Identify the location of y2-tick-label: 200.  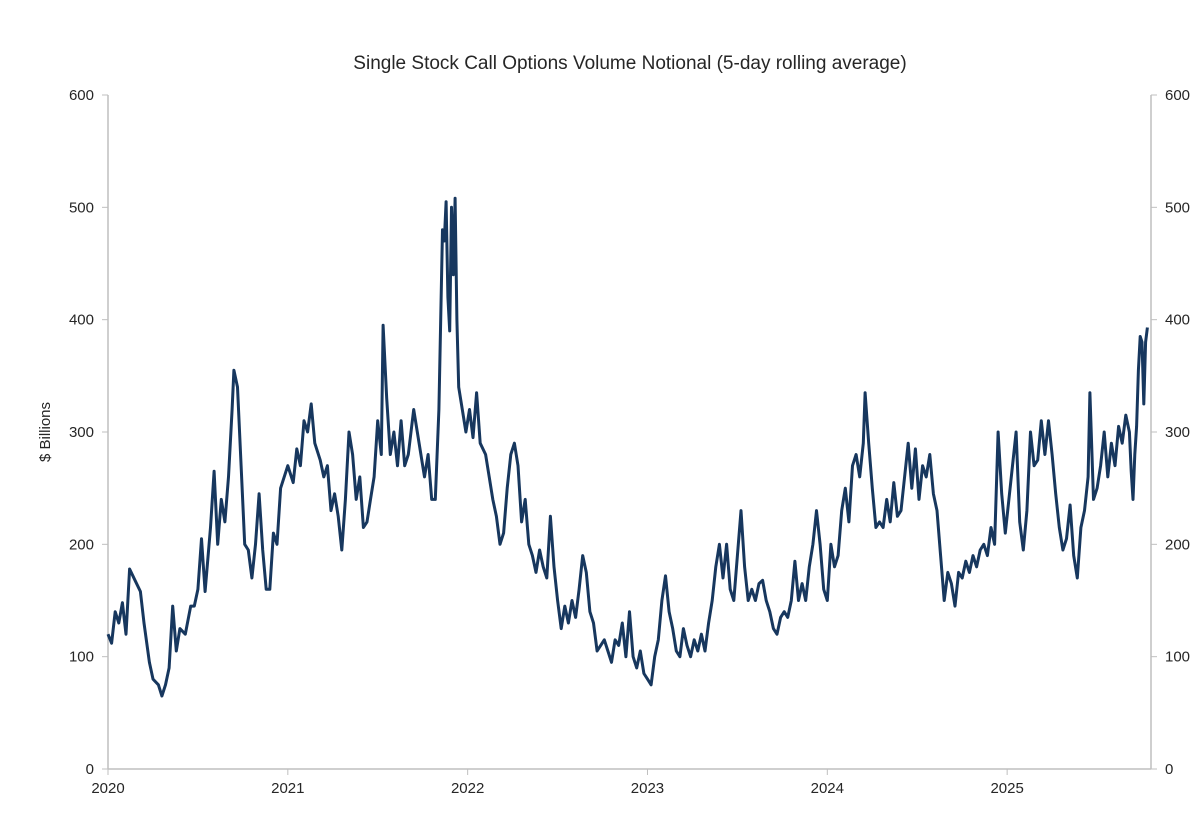
(1177, 544).